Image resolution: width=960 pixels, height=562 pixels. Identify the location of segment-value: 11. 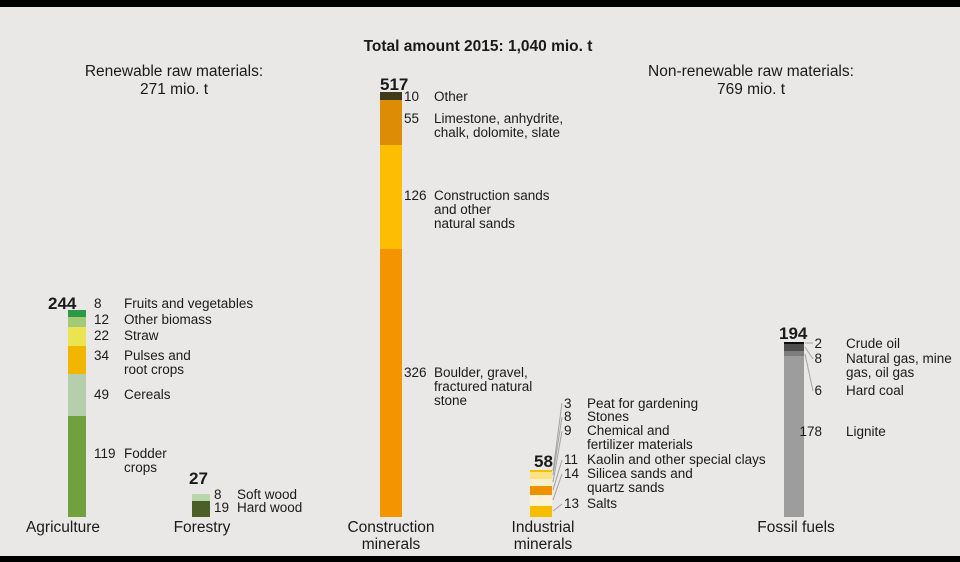
(571, 459).